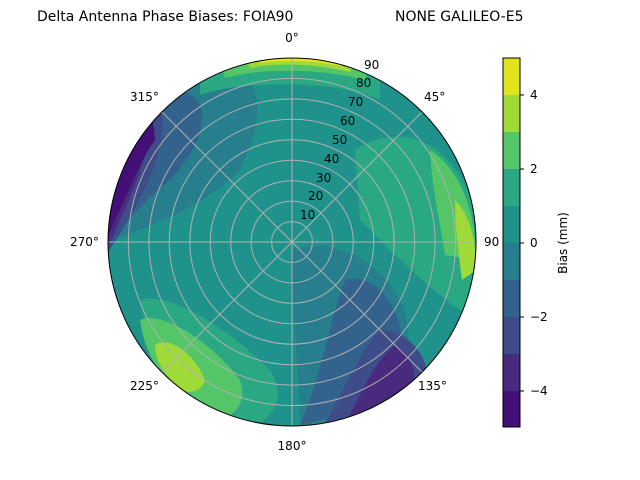 This screenshot has width=640, height=480. What do you see at coordinates (355, 102) in the screenshot?
I see `svg-text: 70` at bounding box center [355, 102].